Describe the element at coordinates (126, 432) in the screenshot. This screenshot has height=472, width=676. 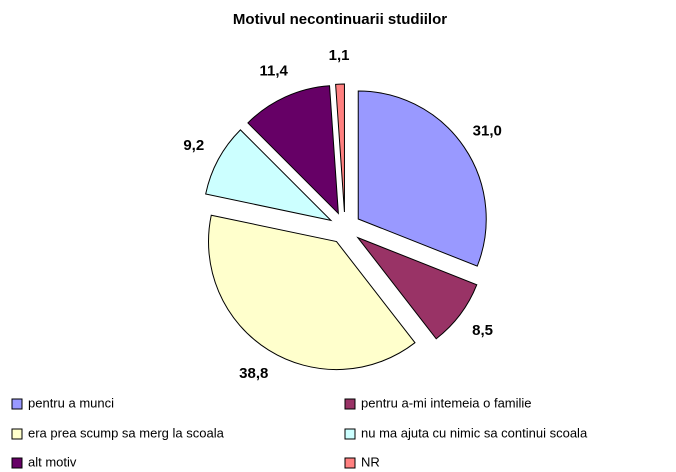
I see `legend-label: era prea scump sa merg la scoala` at that location.